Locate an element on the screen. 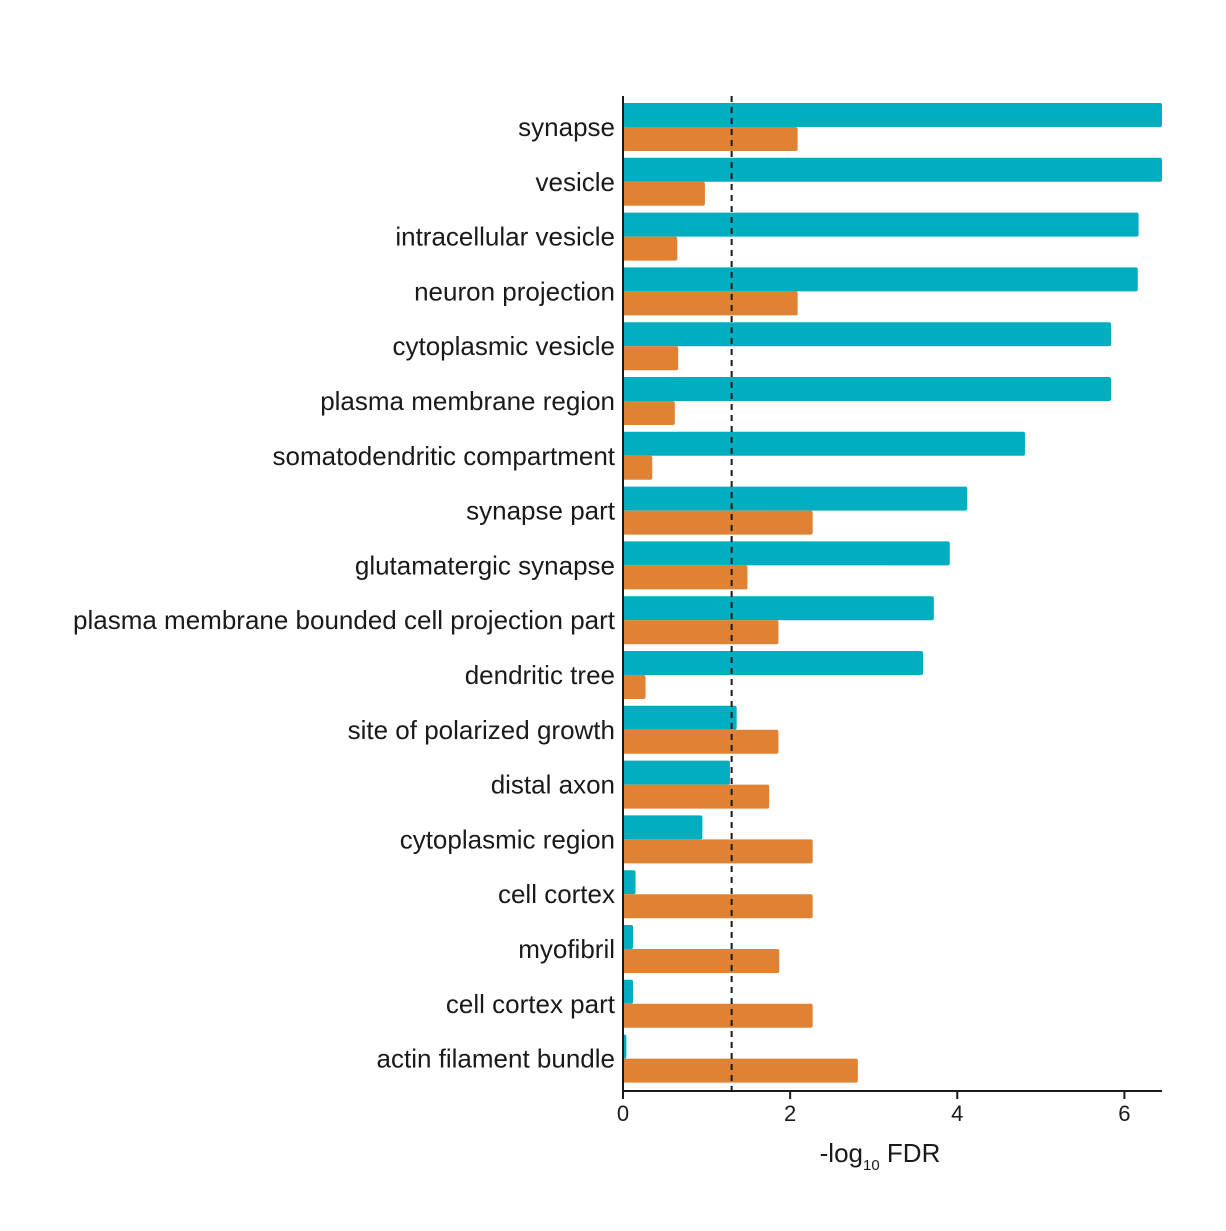 The height and width of the screenshot is (1231, 1226). x-axis-title-subscript: 10 is located at coordinates (871, 1165).